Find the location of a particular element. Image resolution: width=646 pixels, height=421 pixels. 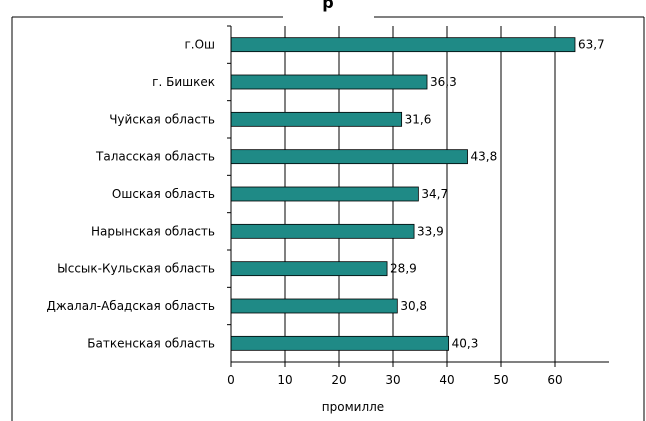

category-label: Таласская область is located at coordinates (155, 157).